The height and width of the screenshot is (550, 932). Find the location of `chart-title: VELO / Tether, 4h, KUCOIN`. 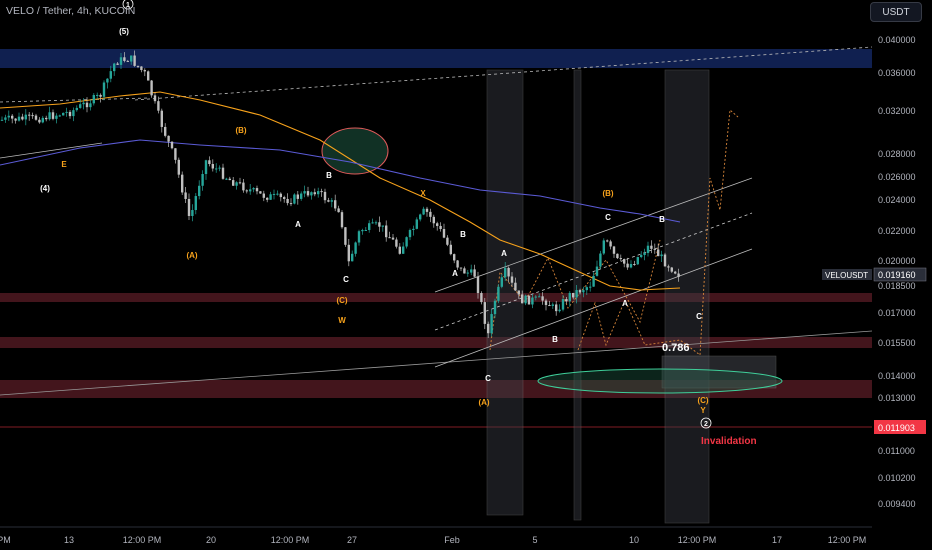

chart-title: VELO / Tether, 4h, KUCOIN is located at coordinates (71, 11).